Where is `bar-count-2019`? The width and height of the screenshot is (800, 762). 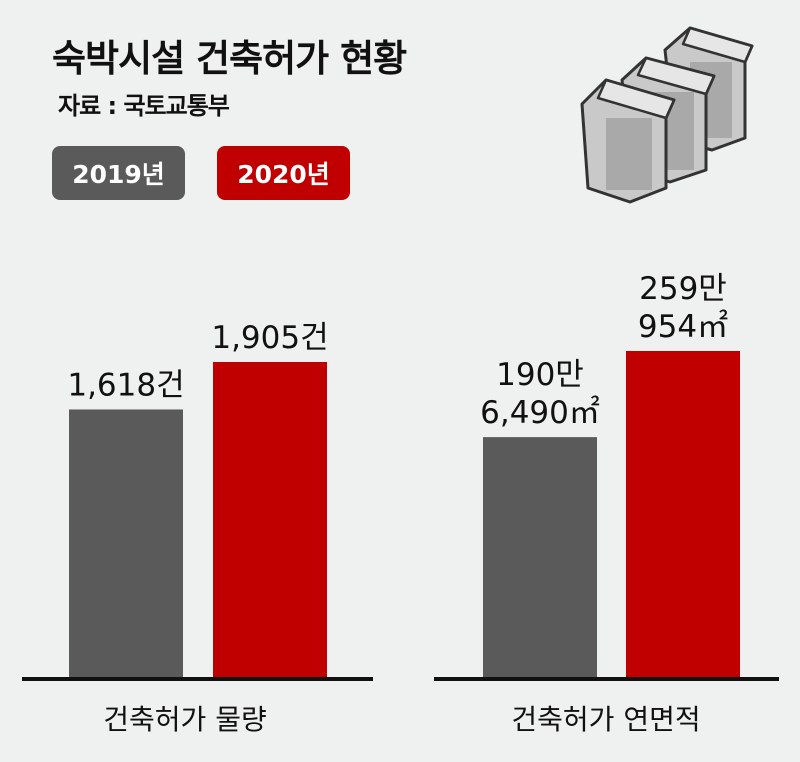 bar-count-2019 is located at coordinates (126, 543).